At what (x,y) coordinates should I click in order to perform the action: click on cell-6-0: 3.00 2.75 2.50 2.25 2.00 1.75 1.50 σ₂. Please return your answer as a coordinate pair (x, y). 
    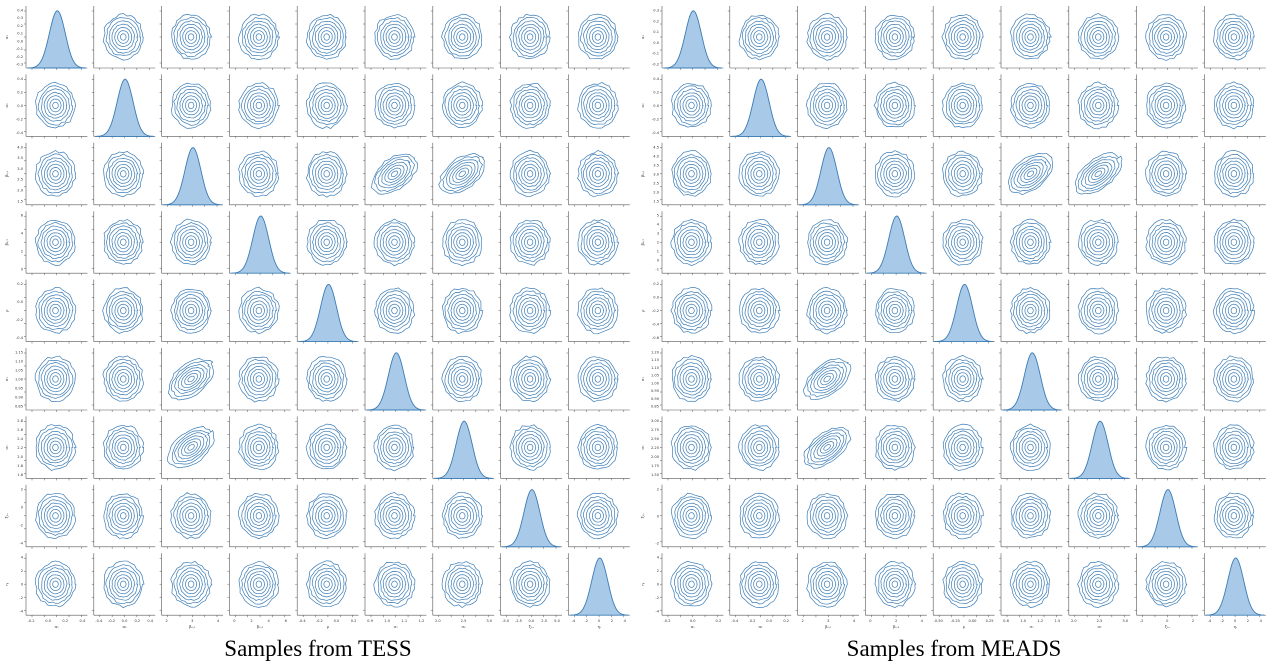
    Looking at the image, I should click on (682, 448).